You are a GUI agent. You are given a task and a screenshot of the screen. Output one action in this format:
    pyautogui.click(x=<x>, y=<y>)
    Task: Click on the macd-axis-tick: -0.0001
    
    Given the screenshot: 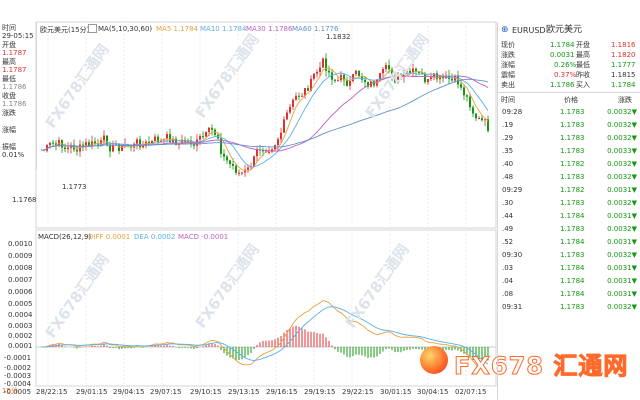 What is the action you would take?
    pyautogui.click(x=18, y=358)
    